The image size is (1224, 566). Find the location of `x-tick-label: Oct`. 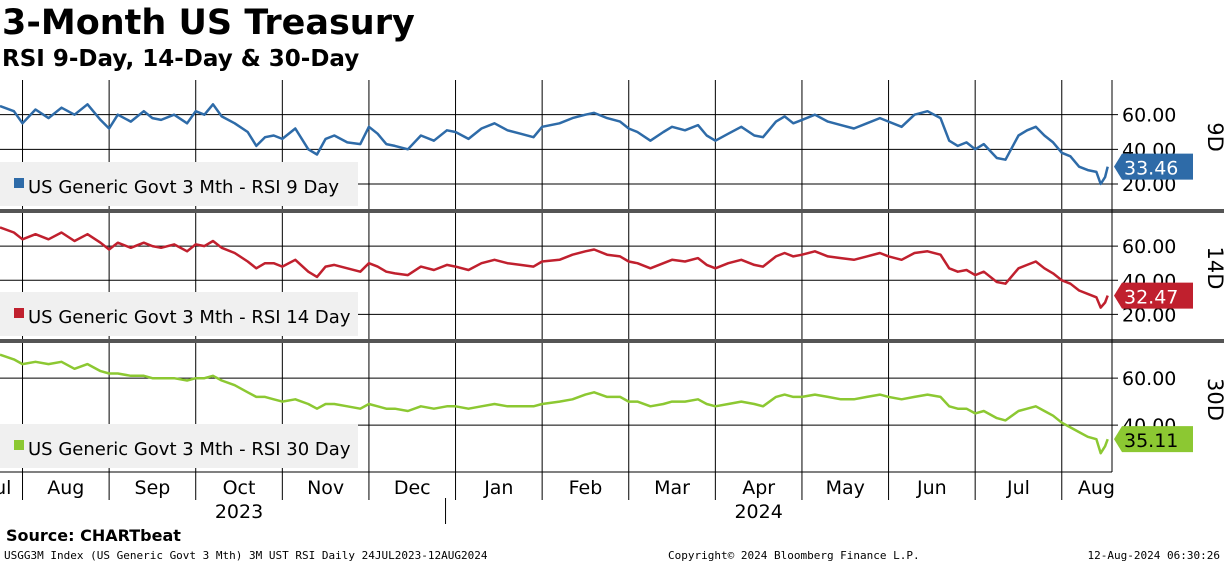

x-tick-label: Oct is located at coordinates (239, 488).